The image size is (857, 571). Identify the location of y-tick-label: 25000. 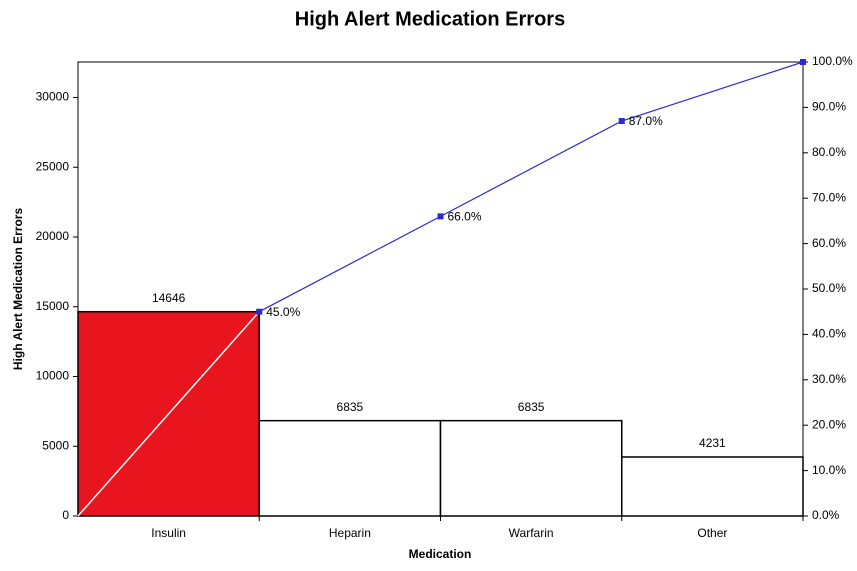
(53, 166).